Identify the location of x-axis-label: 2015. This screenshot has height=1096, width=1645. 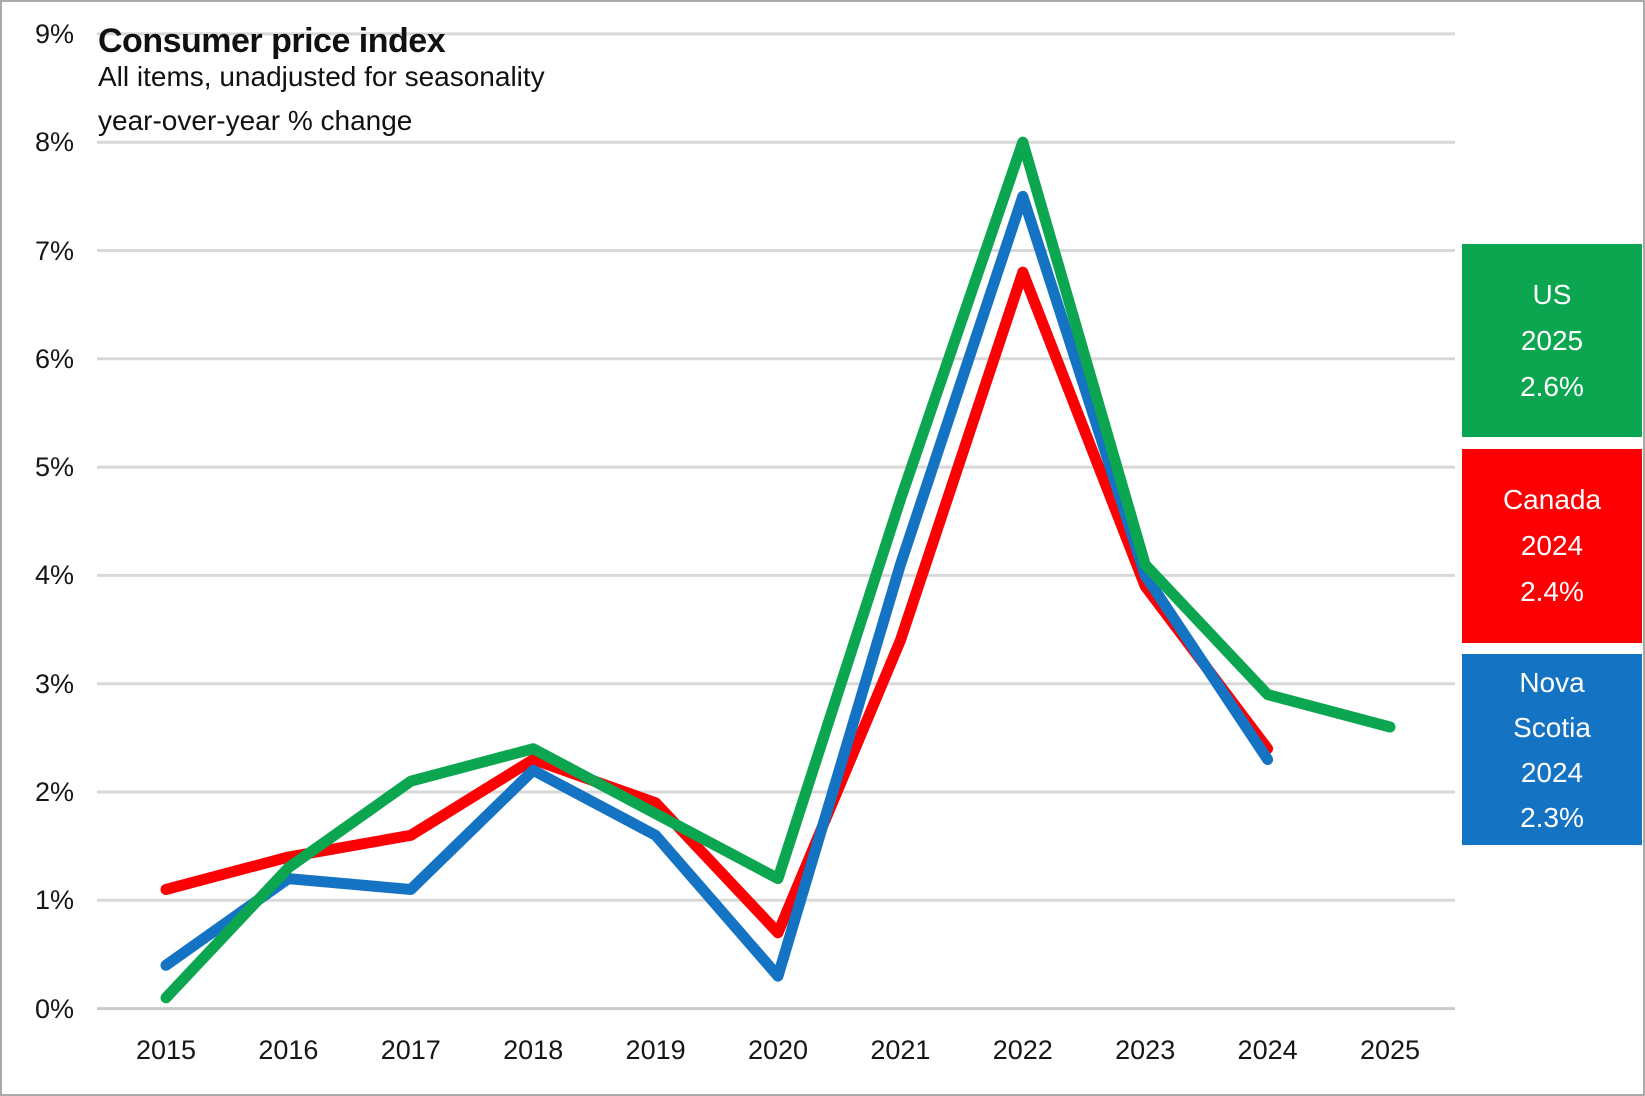
(166, 1050).